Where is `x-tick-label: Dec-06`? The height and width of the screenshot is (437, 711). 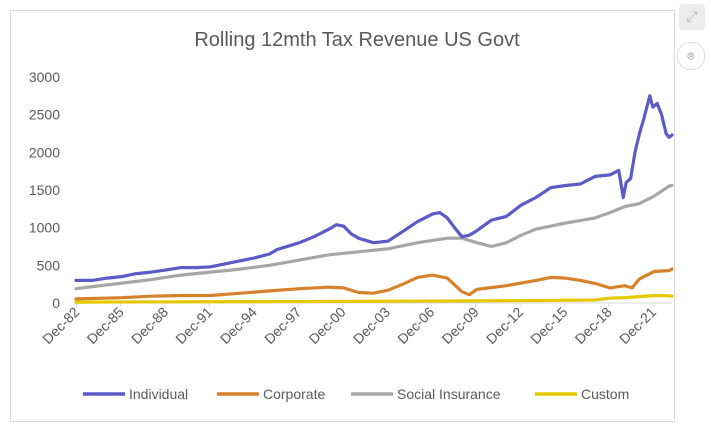 x-tick-label: Dec-06 is located at coordinates (415, 325).